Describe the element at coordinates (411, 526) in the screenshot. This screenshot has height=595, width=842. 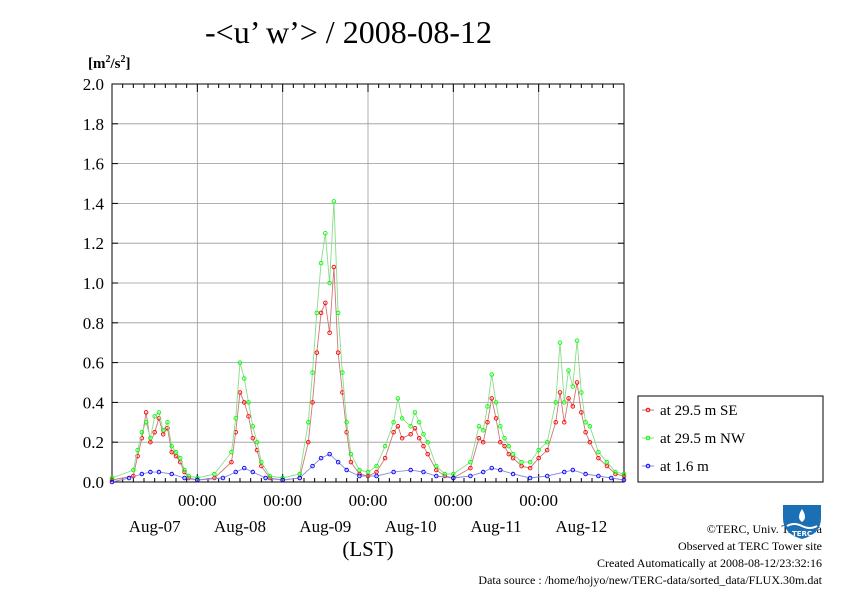
I see `x-day-label: Aug-10` at that location.